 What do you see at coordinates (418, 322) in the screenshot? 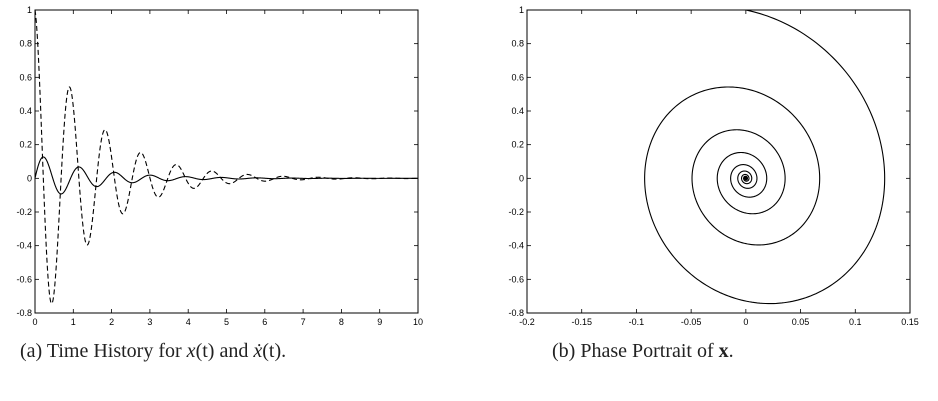
I see `plot-a-xtick-label: 10` at bounding box center [418, 322].